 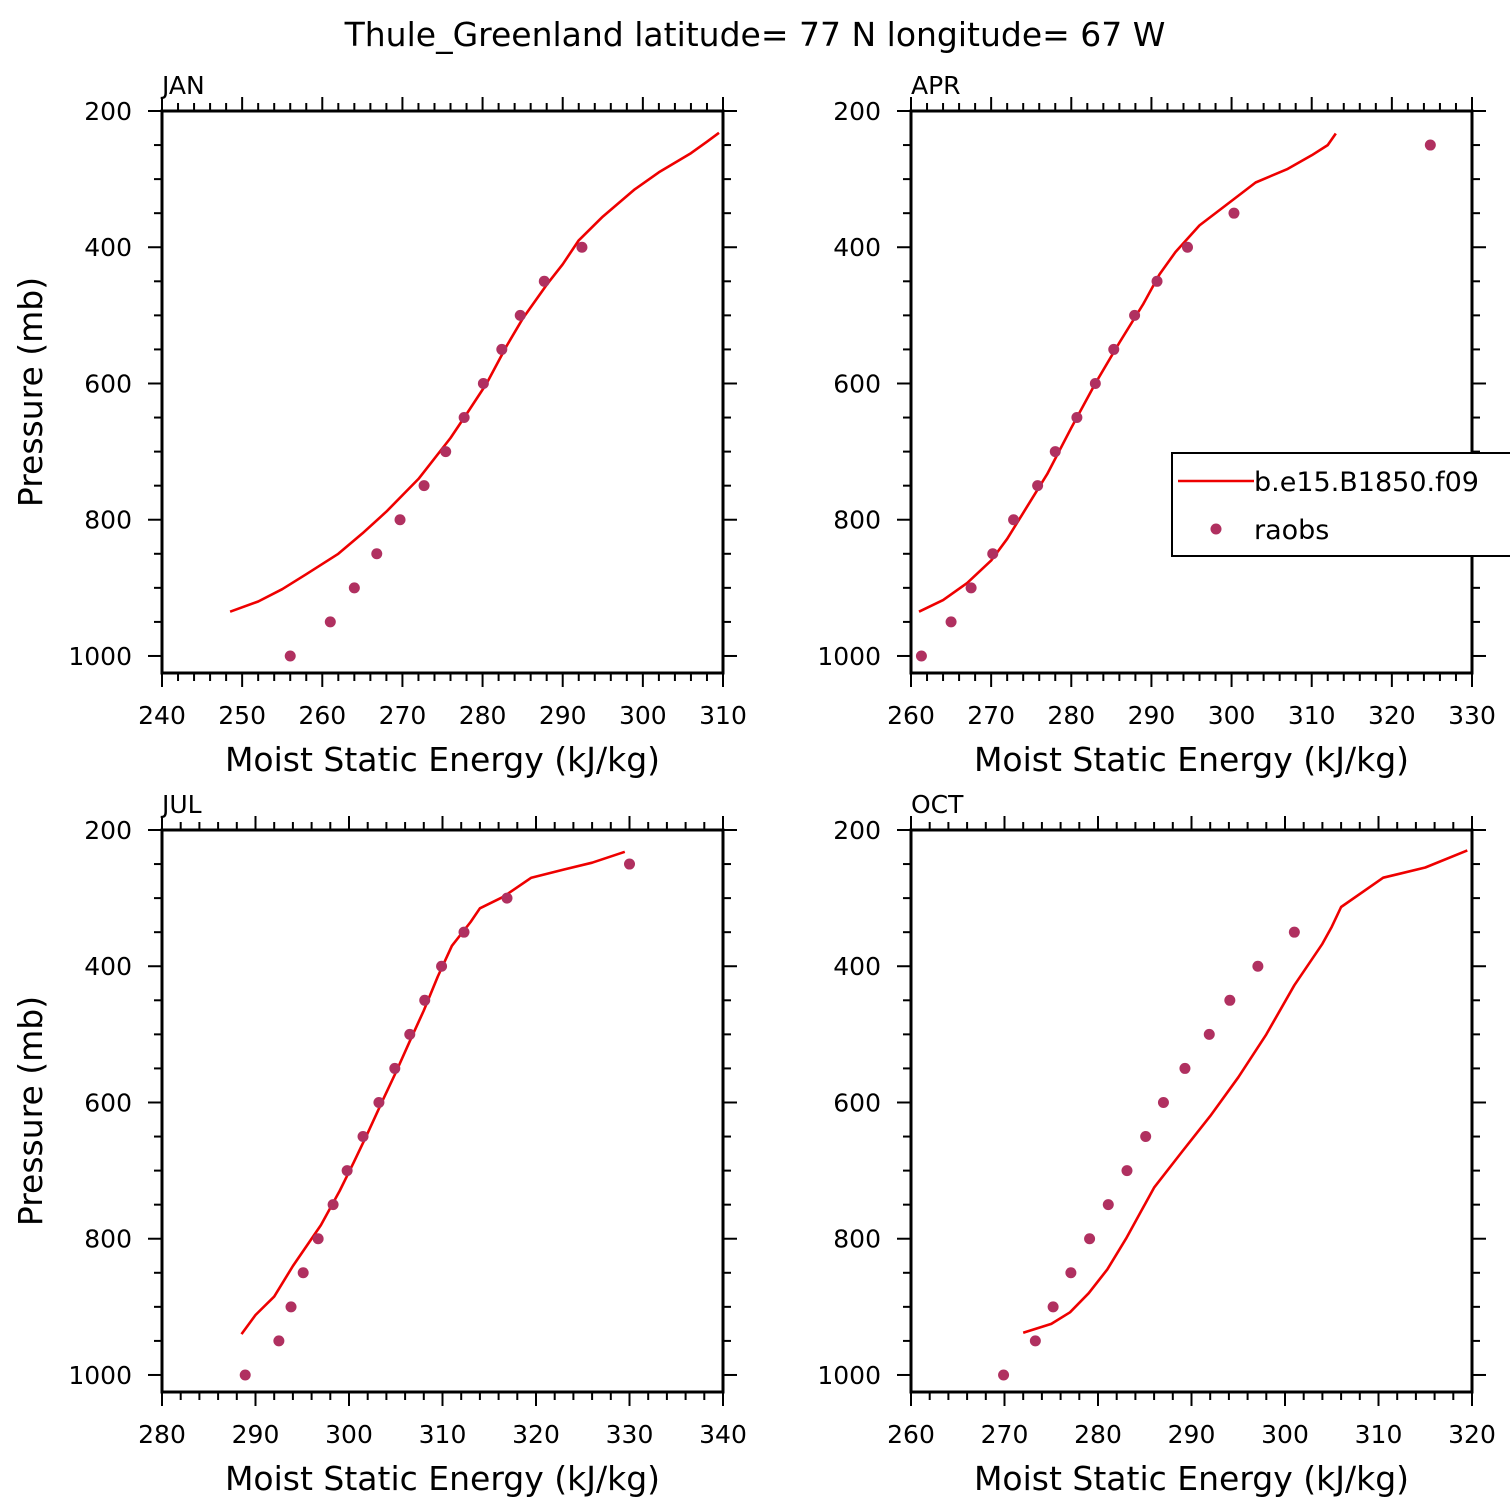 I want to click on legend-box, so click(x=1340, y=504).